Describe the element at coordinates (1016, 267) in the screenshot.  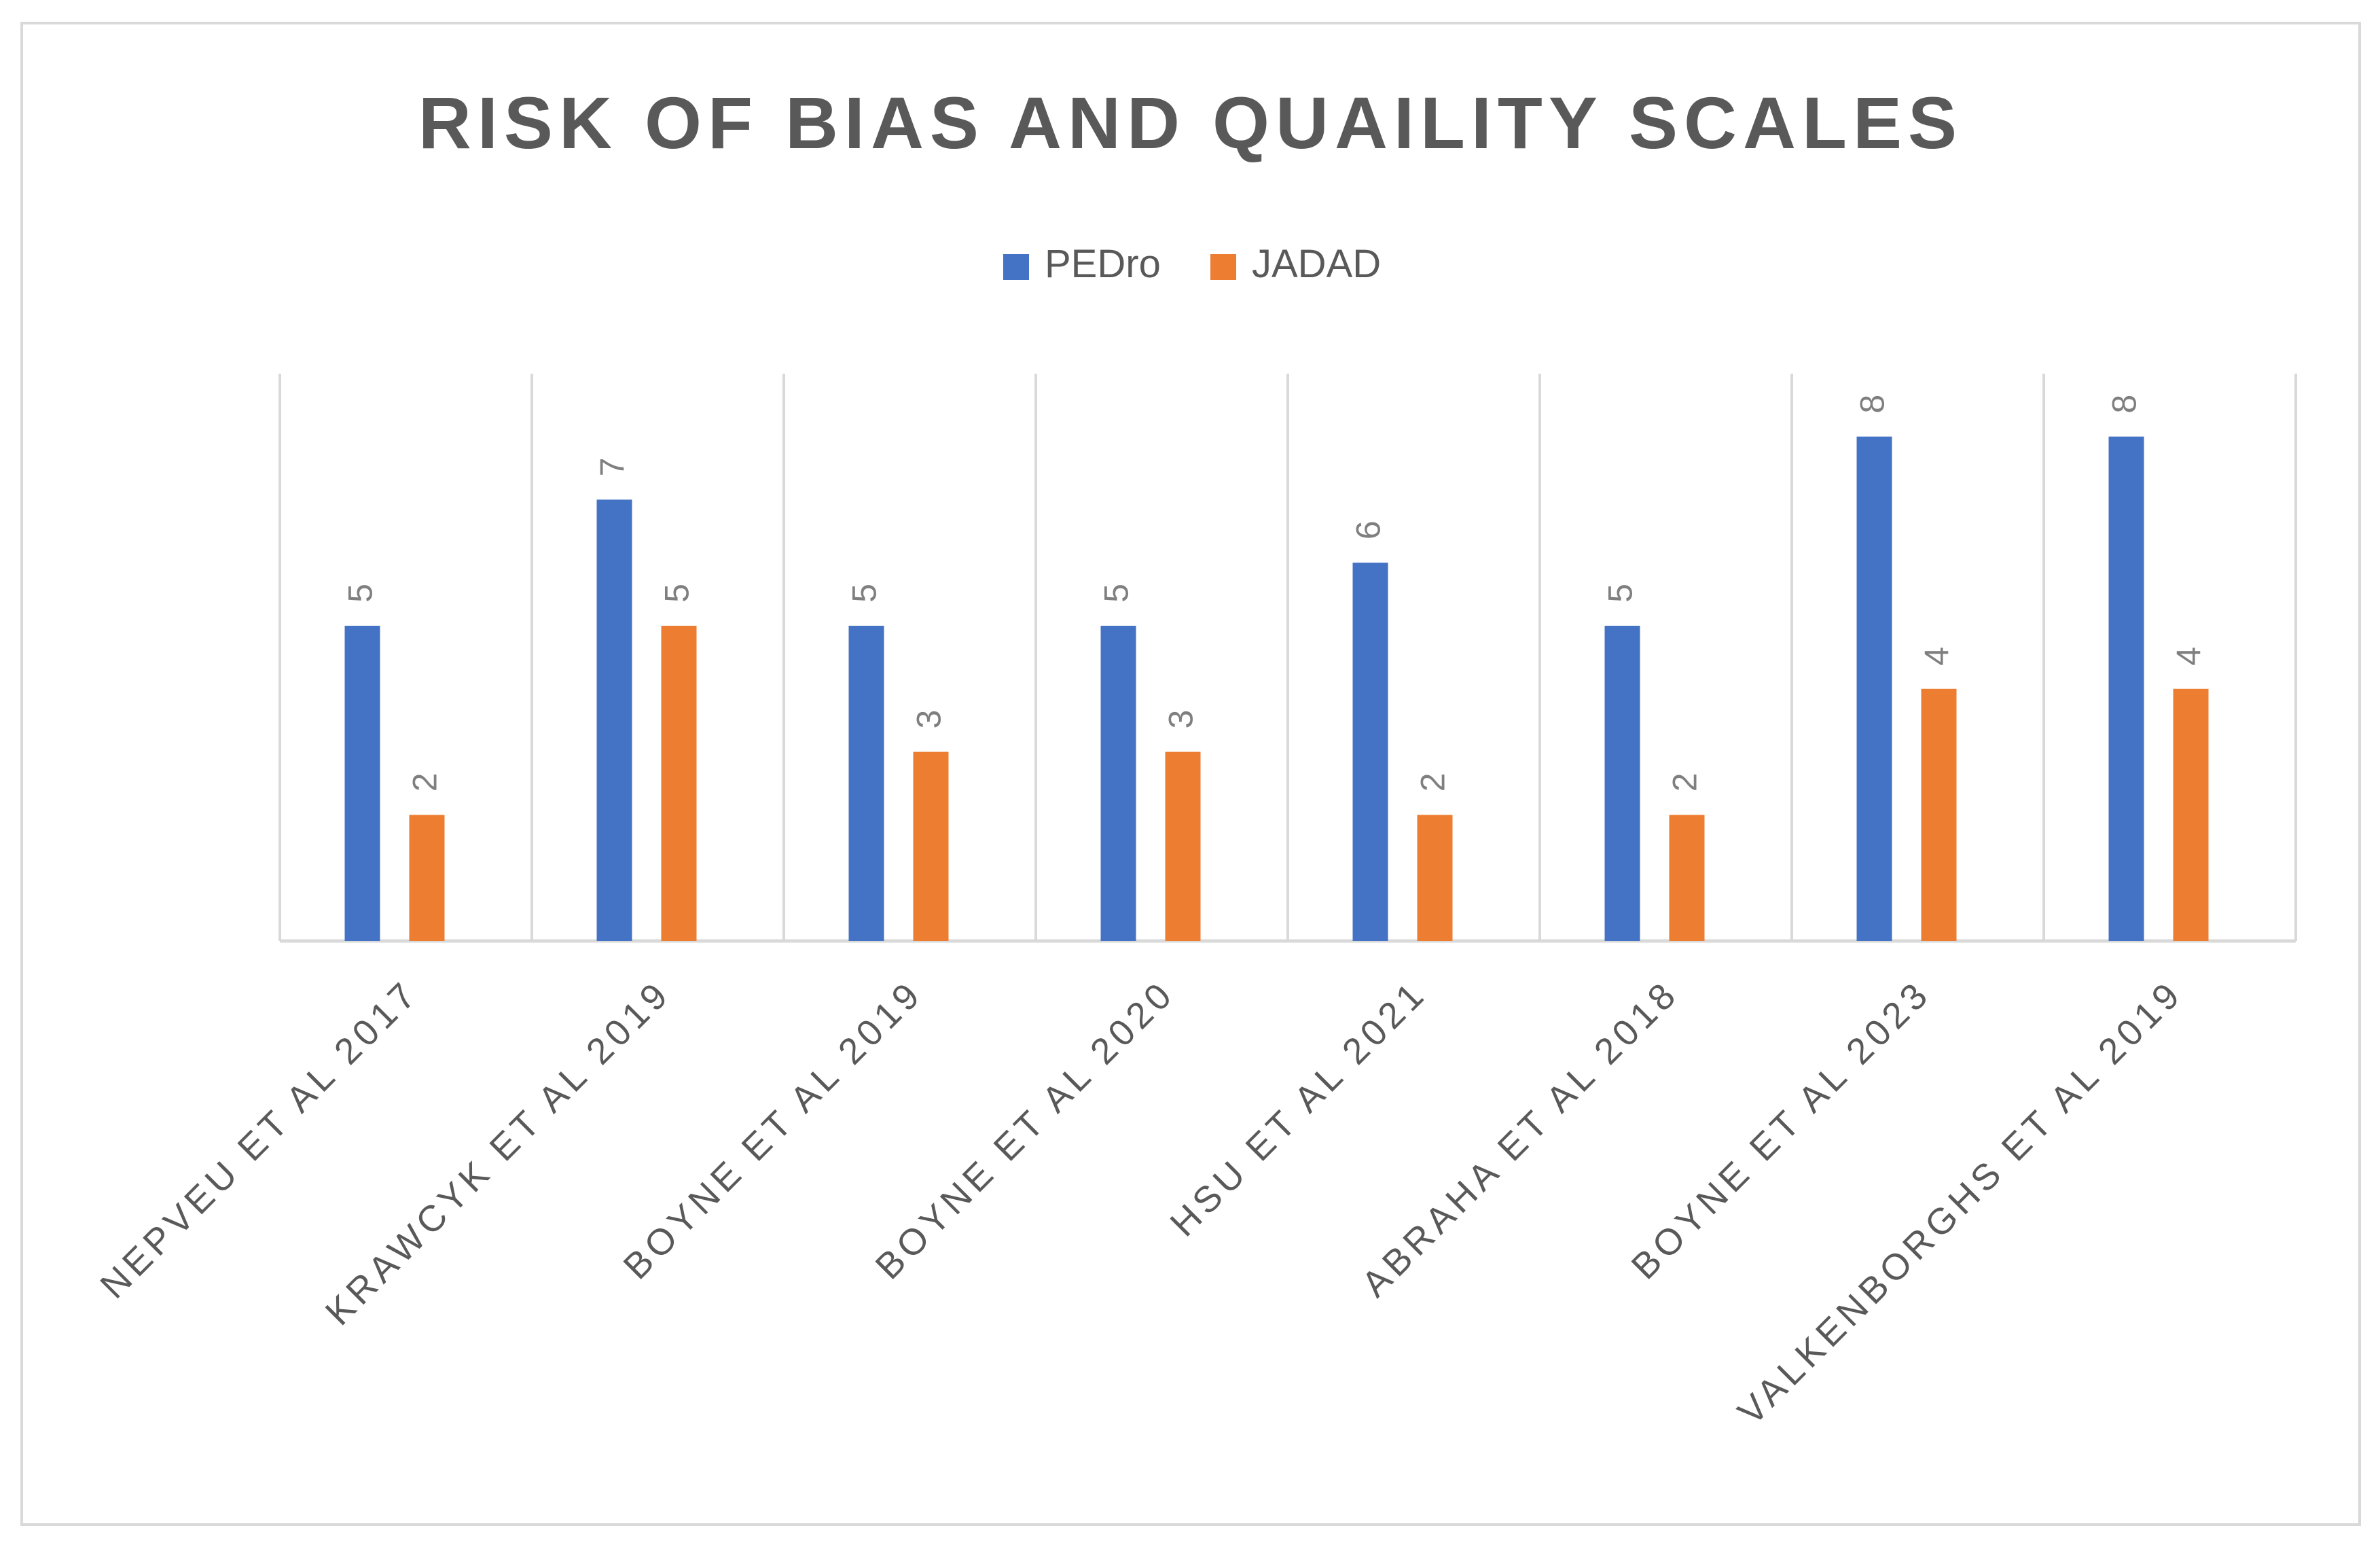
I see `legend-swatch-pedro` at that location.